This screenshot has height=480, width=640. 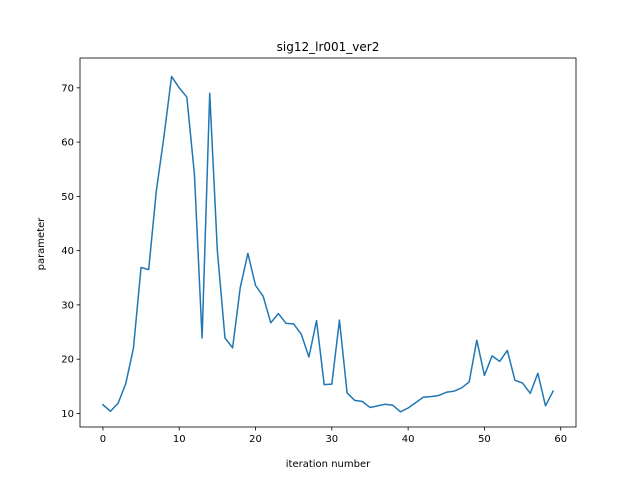 What do you see at coordinates (67, 197) in the screenshot?
I see `y-tick-label: 50` at bounding box center [67, 197].